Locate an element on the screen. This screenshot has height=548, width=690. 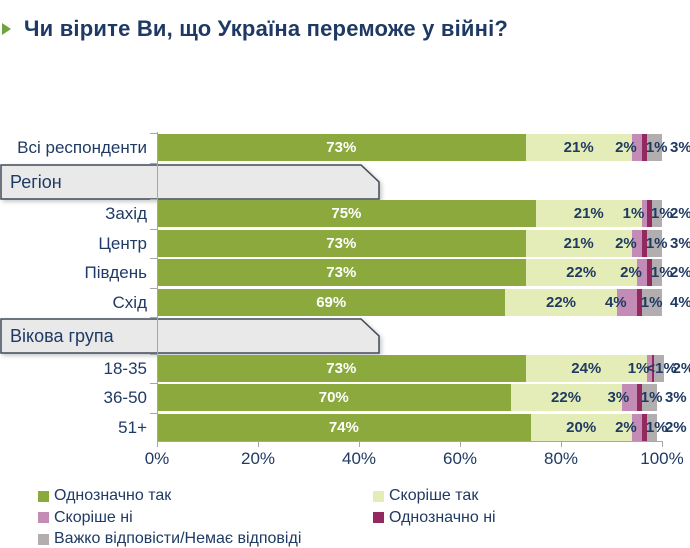
legend-item: Однозначно ні is located at coordinates (434, 518).